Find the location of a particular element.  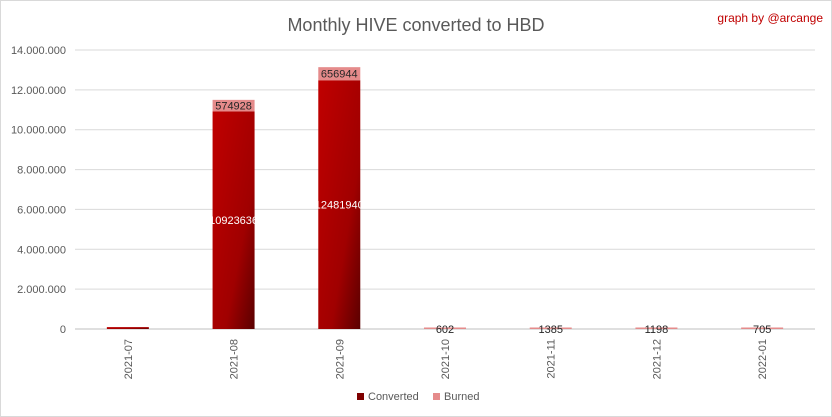

legend-swatch-burned is located at coordinates (436, 396).